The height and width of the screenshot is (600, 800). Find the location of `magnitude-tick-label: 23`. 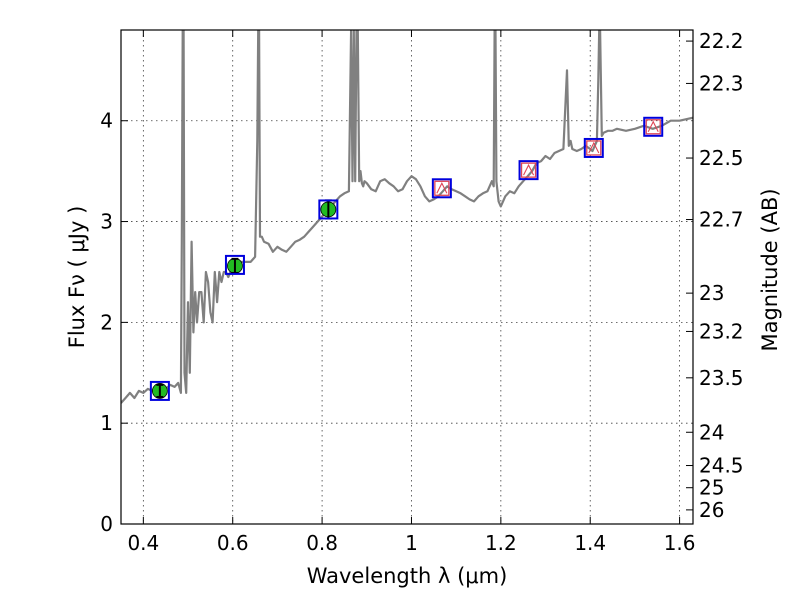

magnitude-tick-label: 23 is located at coordinates (711, 293).